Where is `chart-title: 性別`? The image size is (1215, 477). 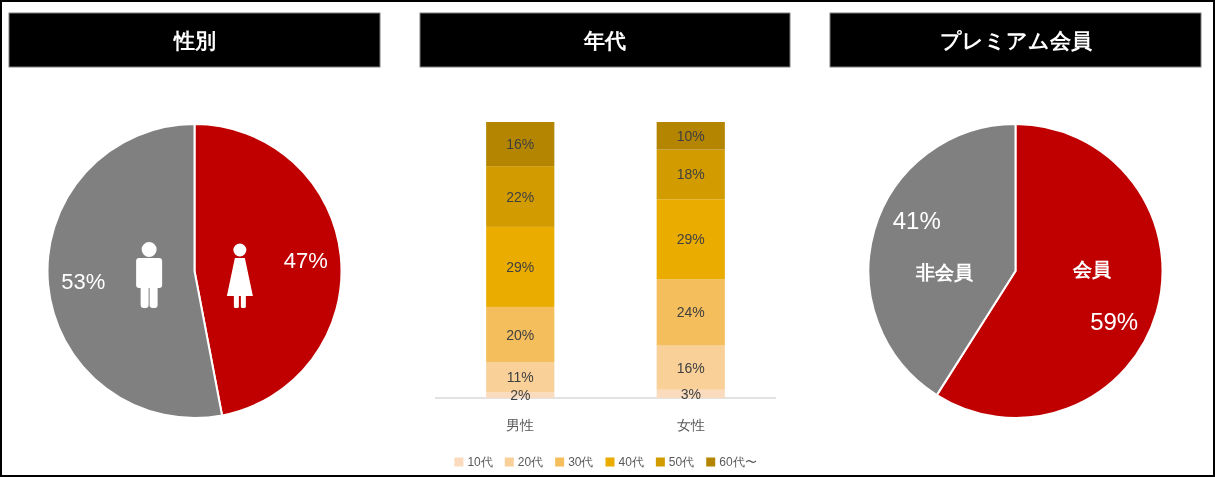
chart-title: 性別 is located at coordinates (193, 40).